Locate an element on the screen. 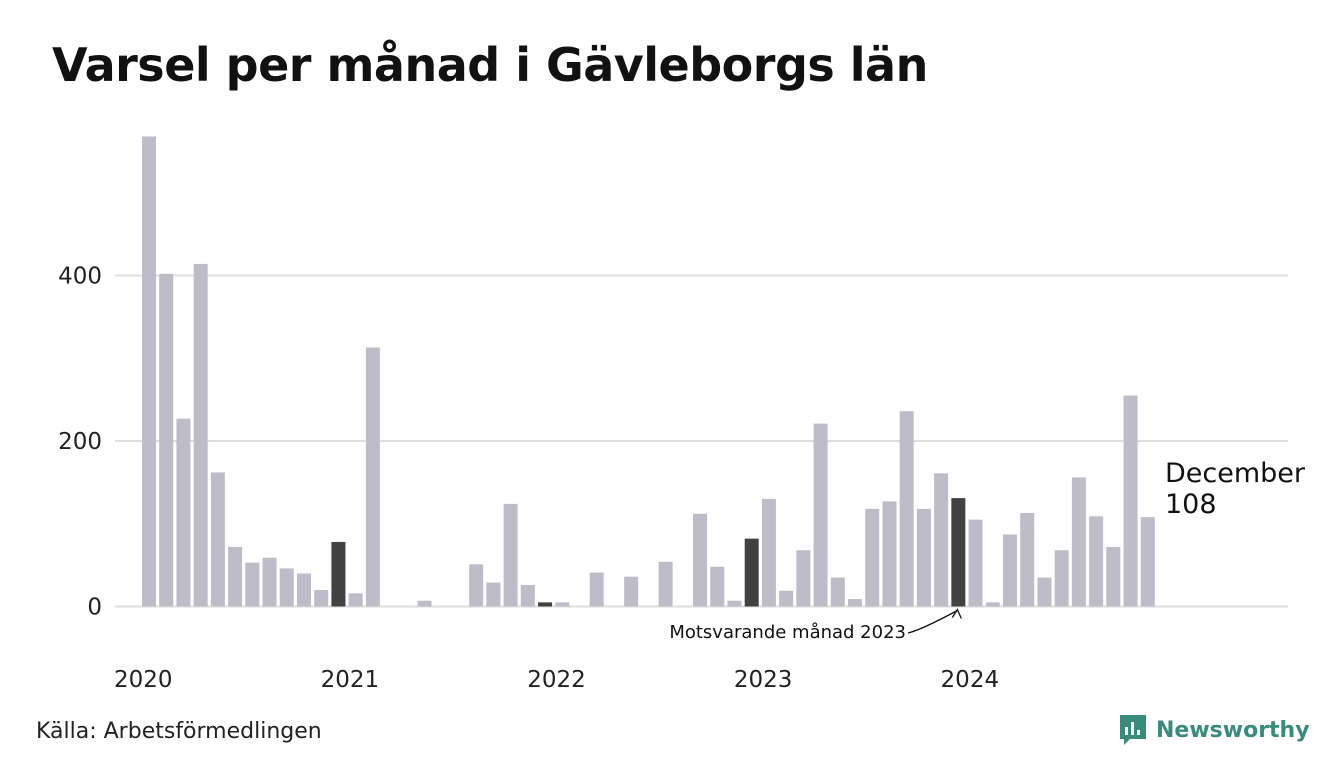 Image resolution: width=1340 pixels, height=780 pixels. y-tick-label: 0 is located at coordinates (94, 608).